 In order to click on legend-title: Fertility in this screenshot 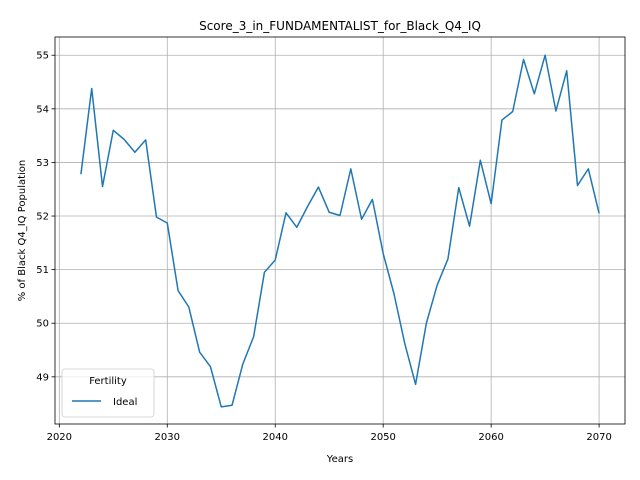, I will do `click(108, 381)`.